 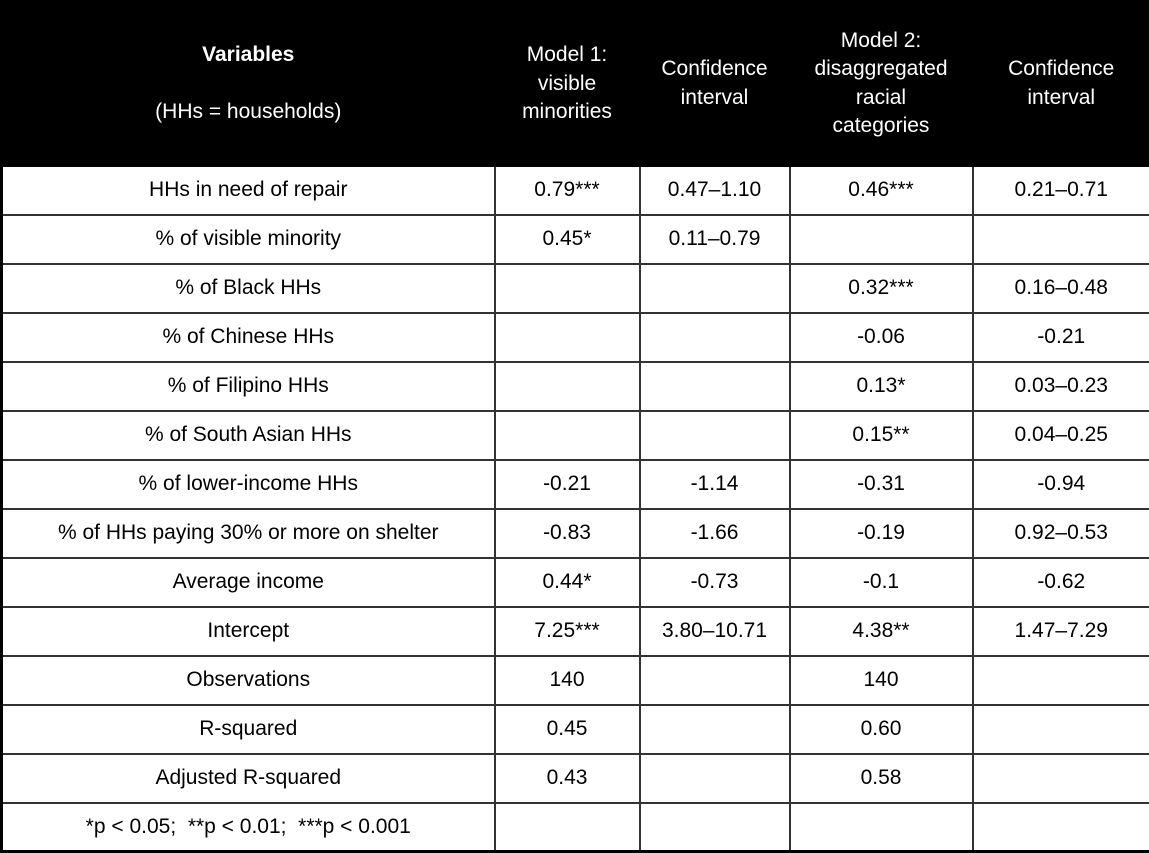 I want to click on row-label-cell: HHs in need of repair, so click(x=248, y=190).